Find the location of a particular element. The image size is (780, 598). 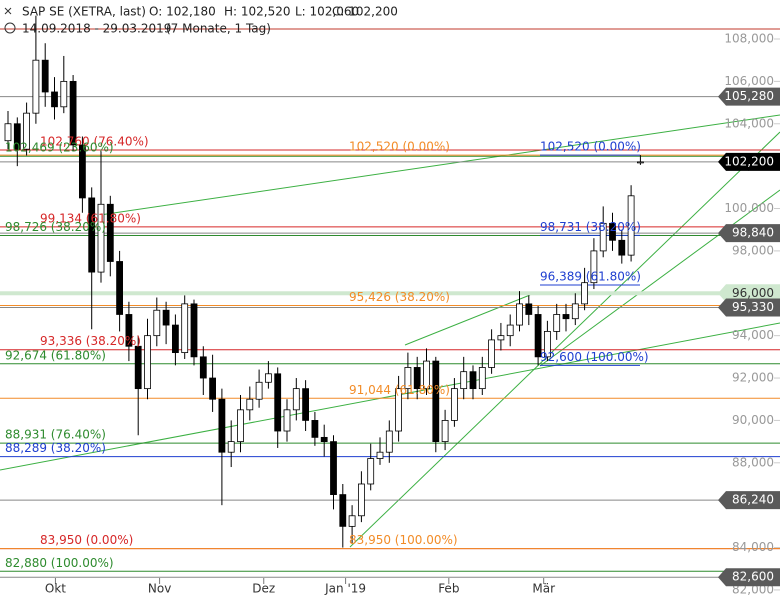

fib-label: 98,726 (38.20%) is located at coordinates (55, 227).